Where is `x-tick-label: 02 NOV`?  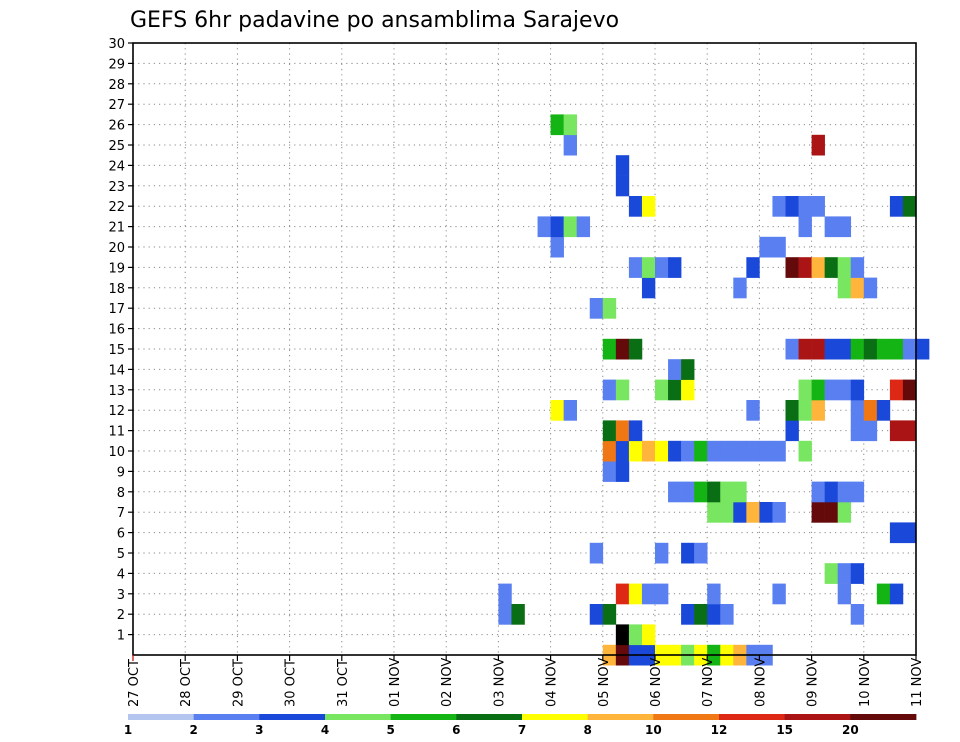
x-tick-label: 02 NOV is located at coordinates (447, 682).